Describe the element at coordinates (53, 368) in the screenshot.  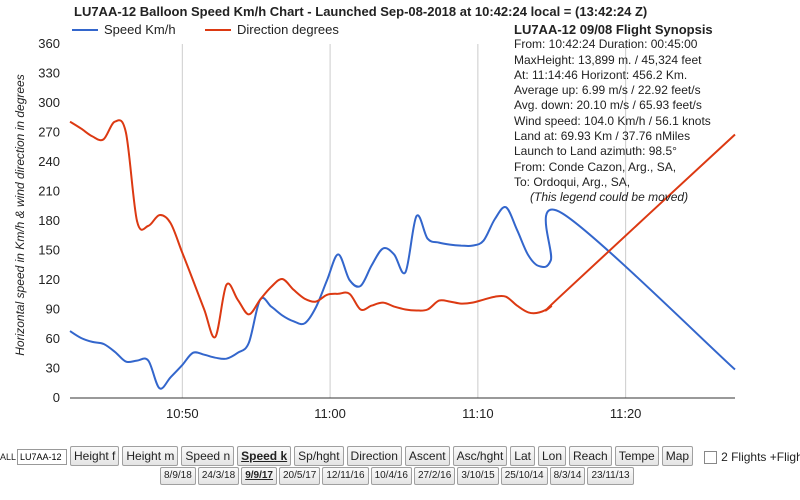
I see `y-tick-label: 30` at that location.